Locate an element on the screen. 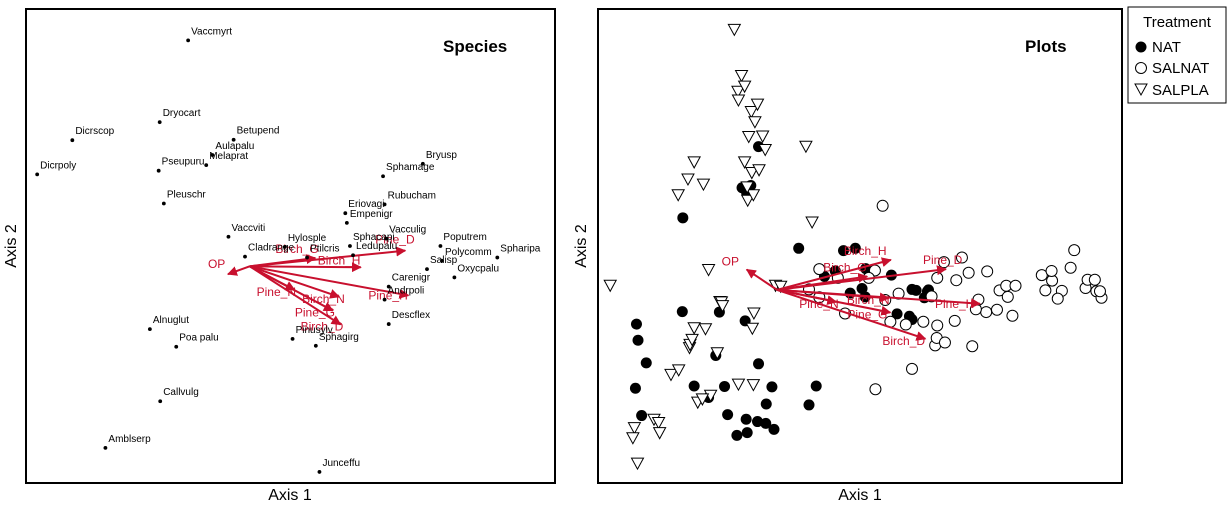 This screenshot has width=1231, height=514. species-label-melaprat: Melaprat is located at coordinates (228, 156).